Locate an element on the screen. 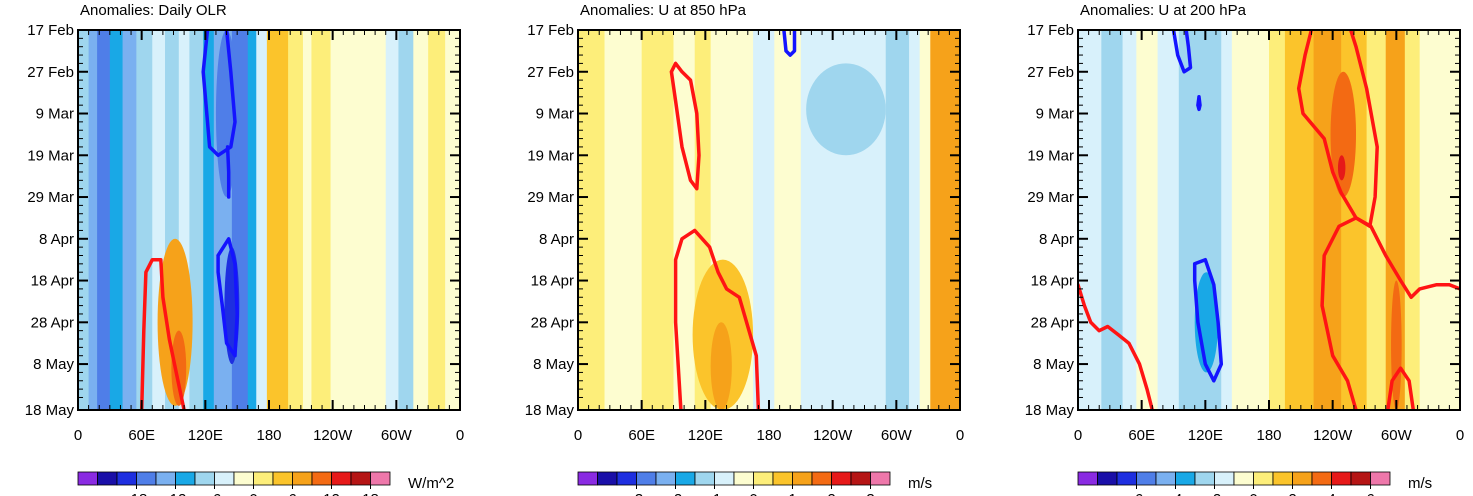  x-tick-label: 120E is located at coordinates (705, 435).